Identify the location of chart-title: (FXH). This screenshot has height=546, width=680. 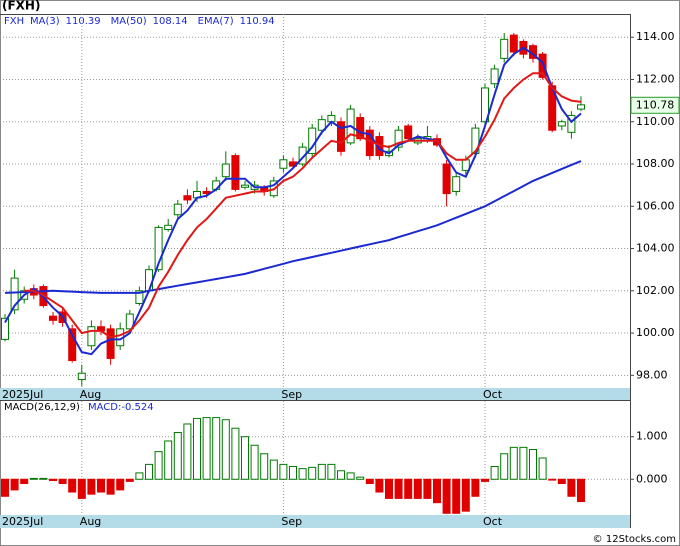
(21, 6).